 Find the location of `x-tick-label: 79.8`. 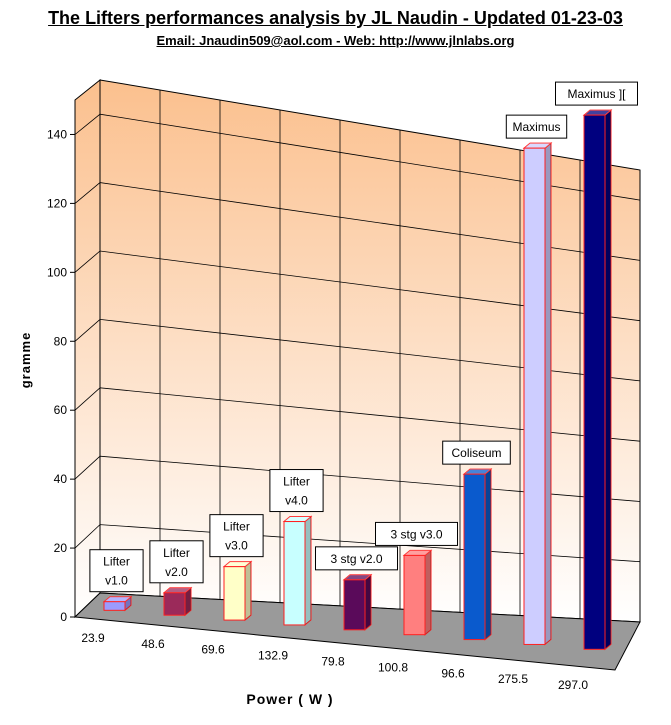

x-tick-label: 79.8 is located at coordinates (333, 662).